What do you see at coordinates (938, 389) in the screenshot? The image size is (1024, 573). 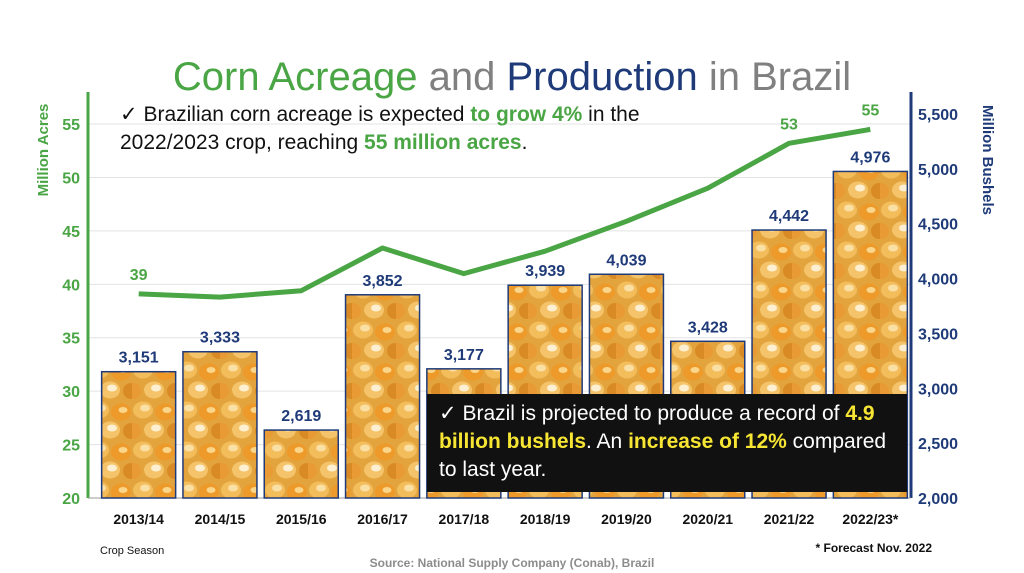 I see `right-tick-label: 3,000` at bounding box center [938, 389].